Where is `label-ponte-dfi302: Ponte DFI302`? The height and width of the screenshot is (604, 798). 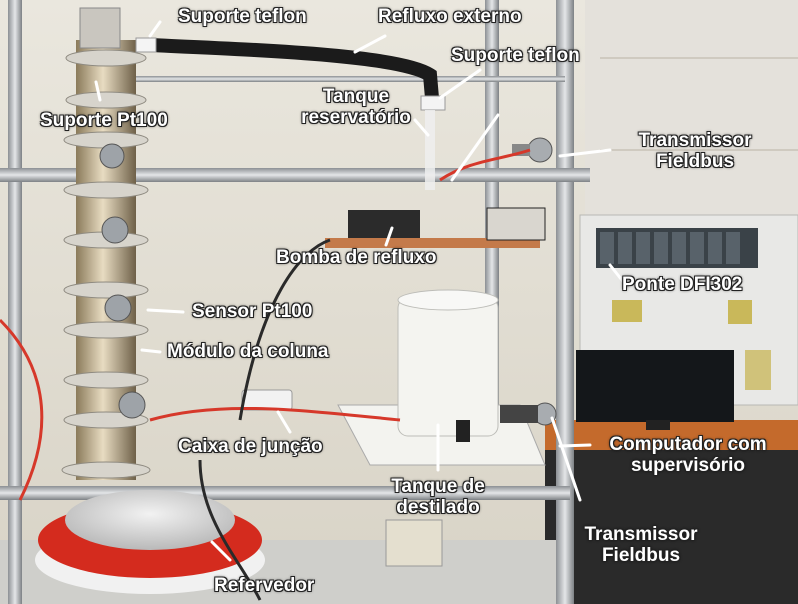
label-ponte-dfi302: Ponte DFI302 is located at coordinates (682, 284).